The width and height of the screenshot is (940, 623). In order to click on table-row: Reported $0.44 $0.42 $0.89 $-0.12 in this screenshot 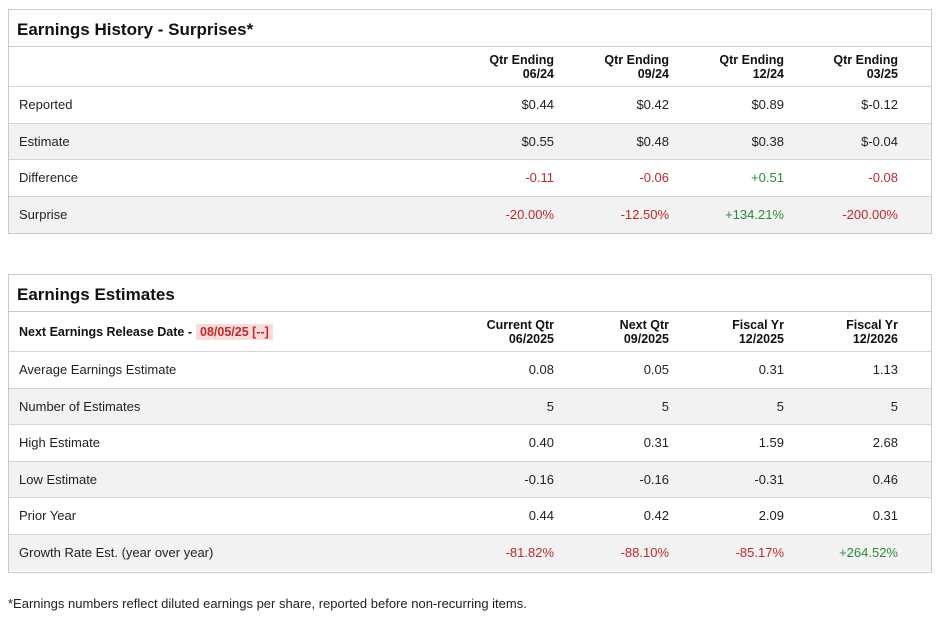, I will do `click(470, 105)`.